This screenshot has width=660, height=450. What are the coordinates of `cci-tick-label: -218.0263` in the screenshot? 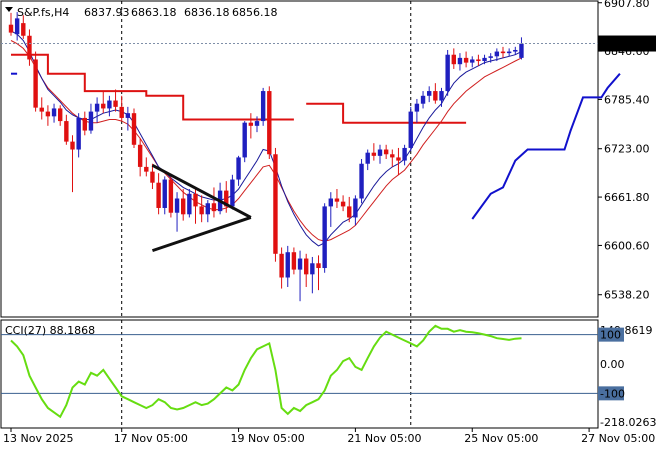 It's located at (628, 422).